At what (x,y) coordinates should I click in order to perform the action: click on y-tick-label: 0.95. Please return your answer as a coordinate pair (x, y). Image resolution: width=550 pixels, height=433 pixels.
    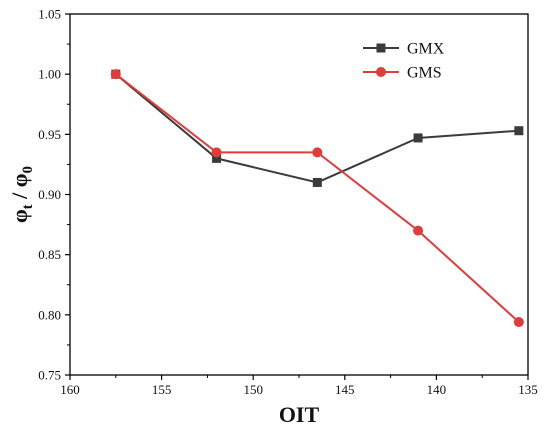
    Looking at the image, I should click on (49, 134).